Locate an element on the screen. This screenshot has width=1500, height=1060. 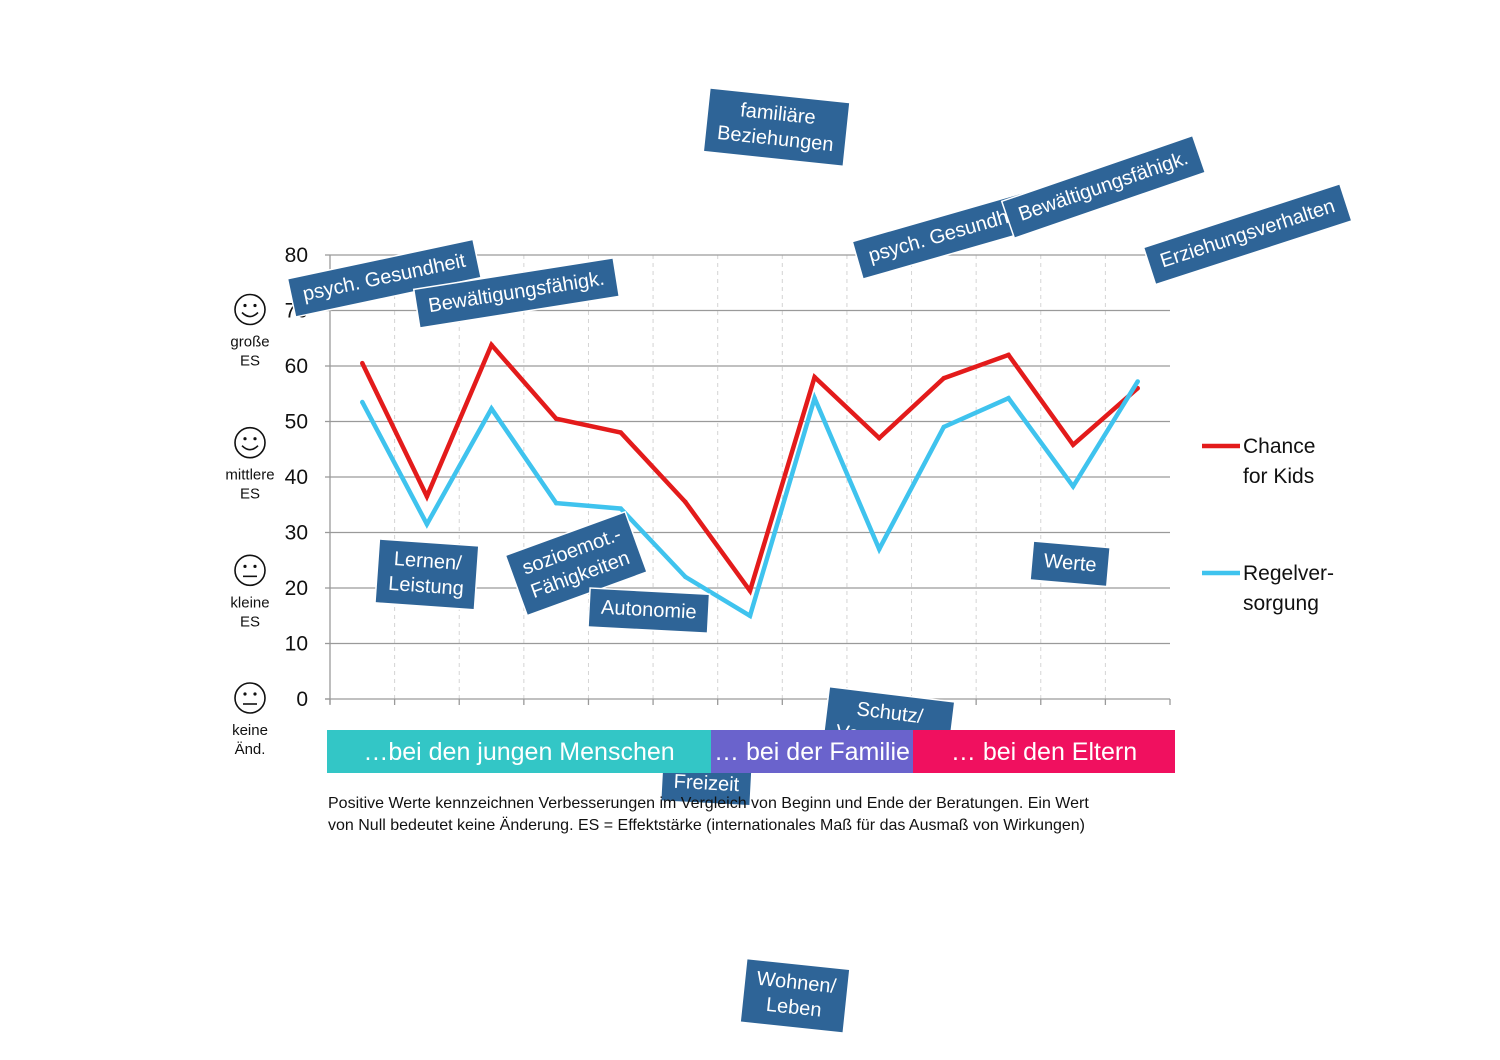
annotation-label: Leistung is located at coordinates (426, 586).